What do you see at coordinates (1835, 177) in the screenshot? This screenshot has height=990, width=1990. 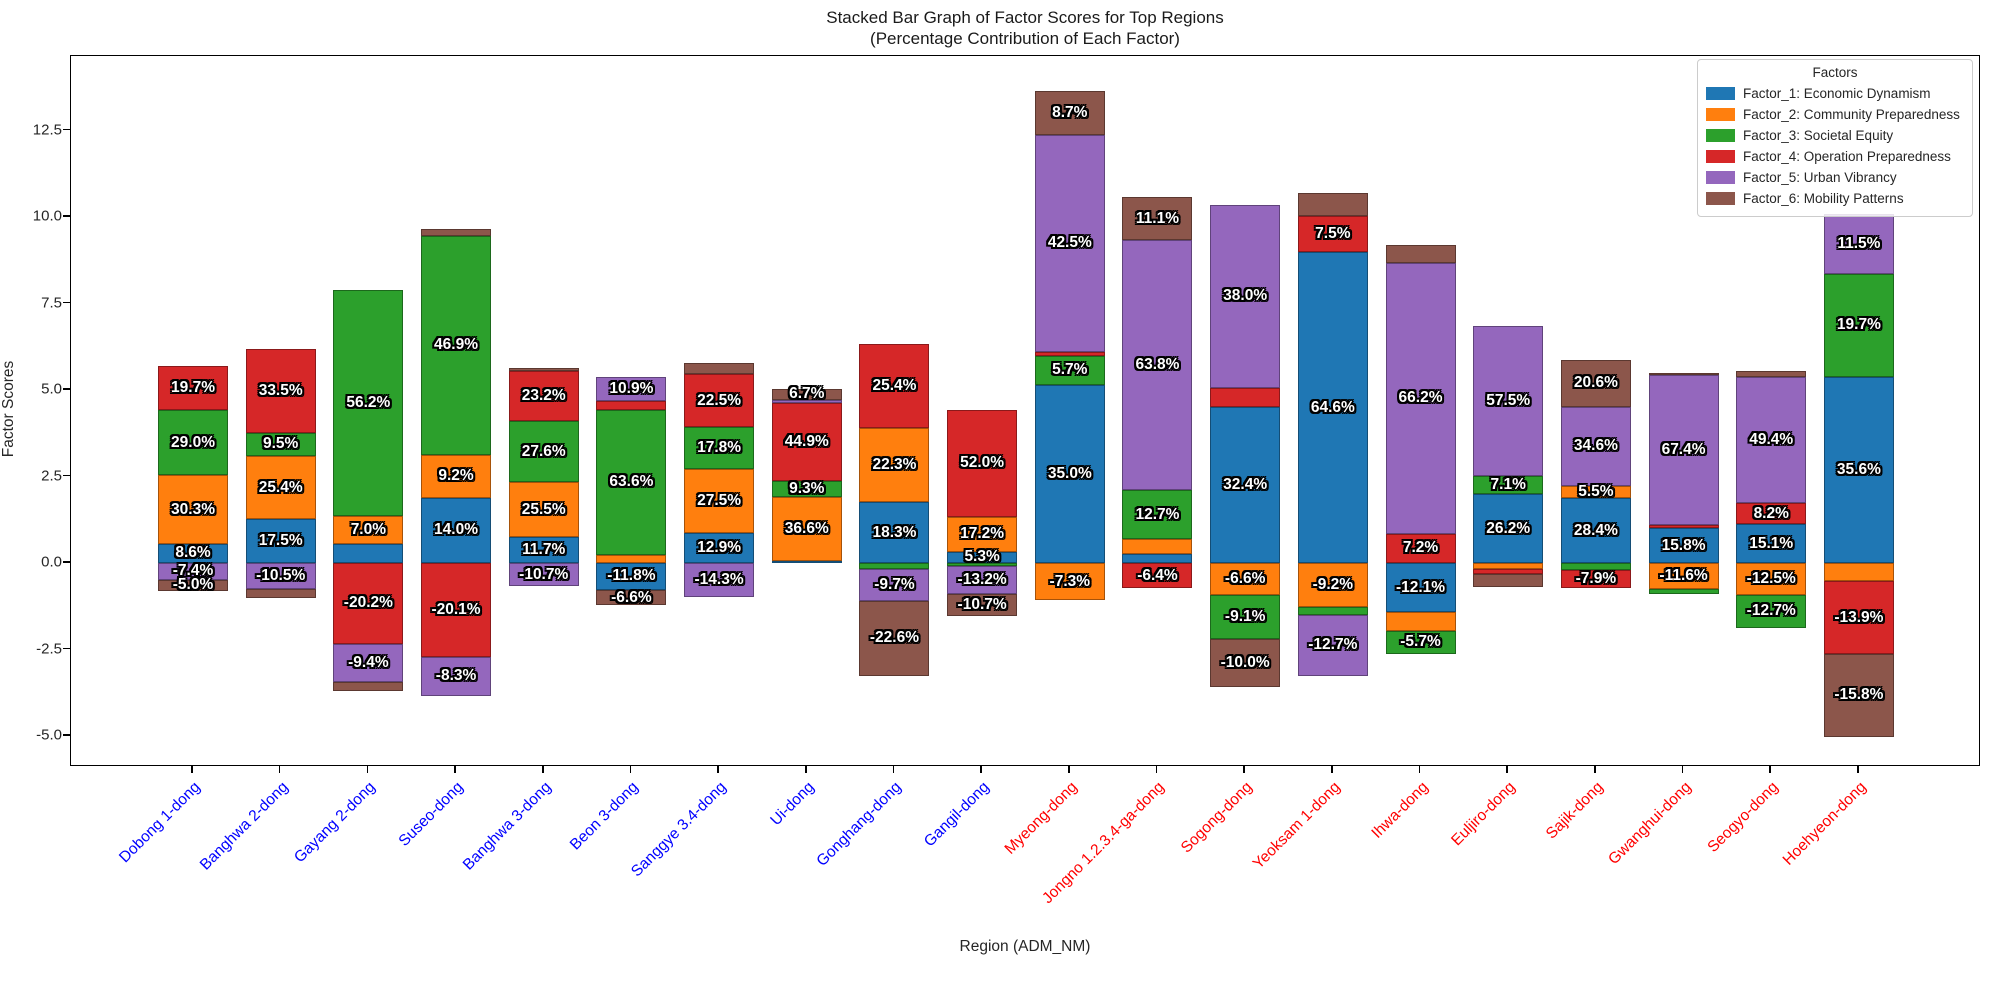 I see `legend-item: Factor_5: Urban Vibrancy` at bounding box center [1835, 177].